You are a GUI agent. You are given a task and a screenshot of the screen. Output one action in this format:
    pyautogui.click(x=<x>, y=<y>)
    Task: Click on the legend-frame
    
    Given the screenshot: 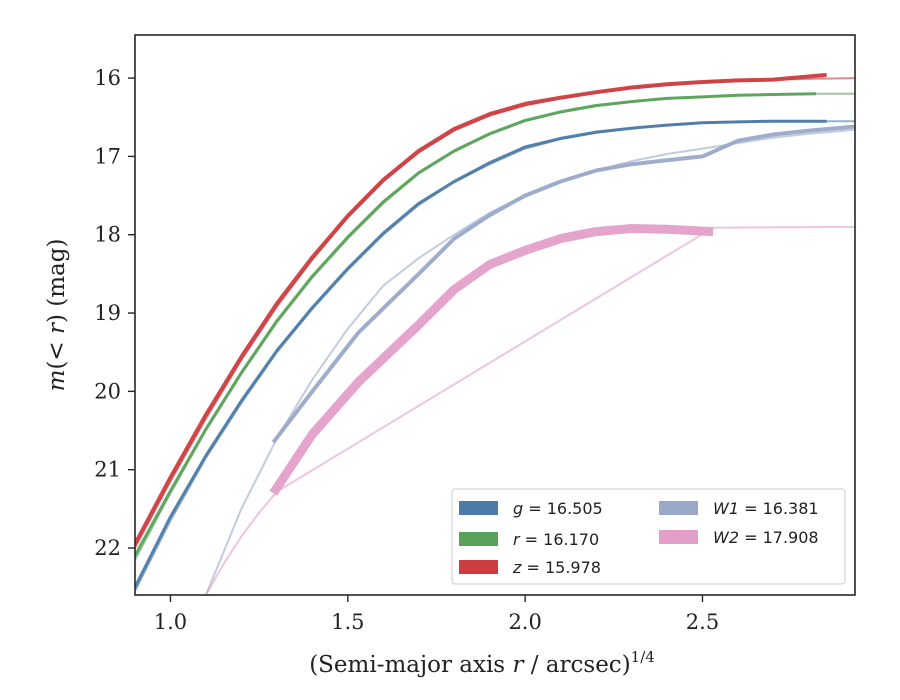 What is the action you would take?
    pyautogui.click(x=648, y=536)
    